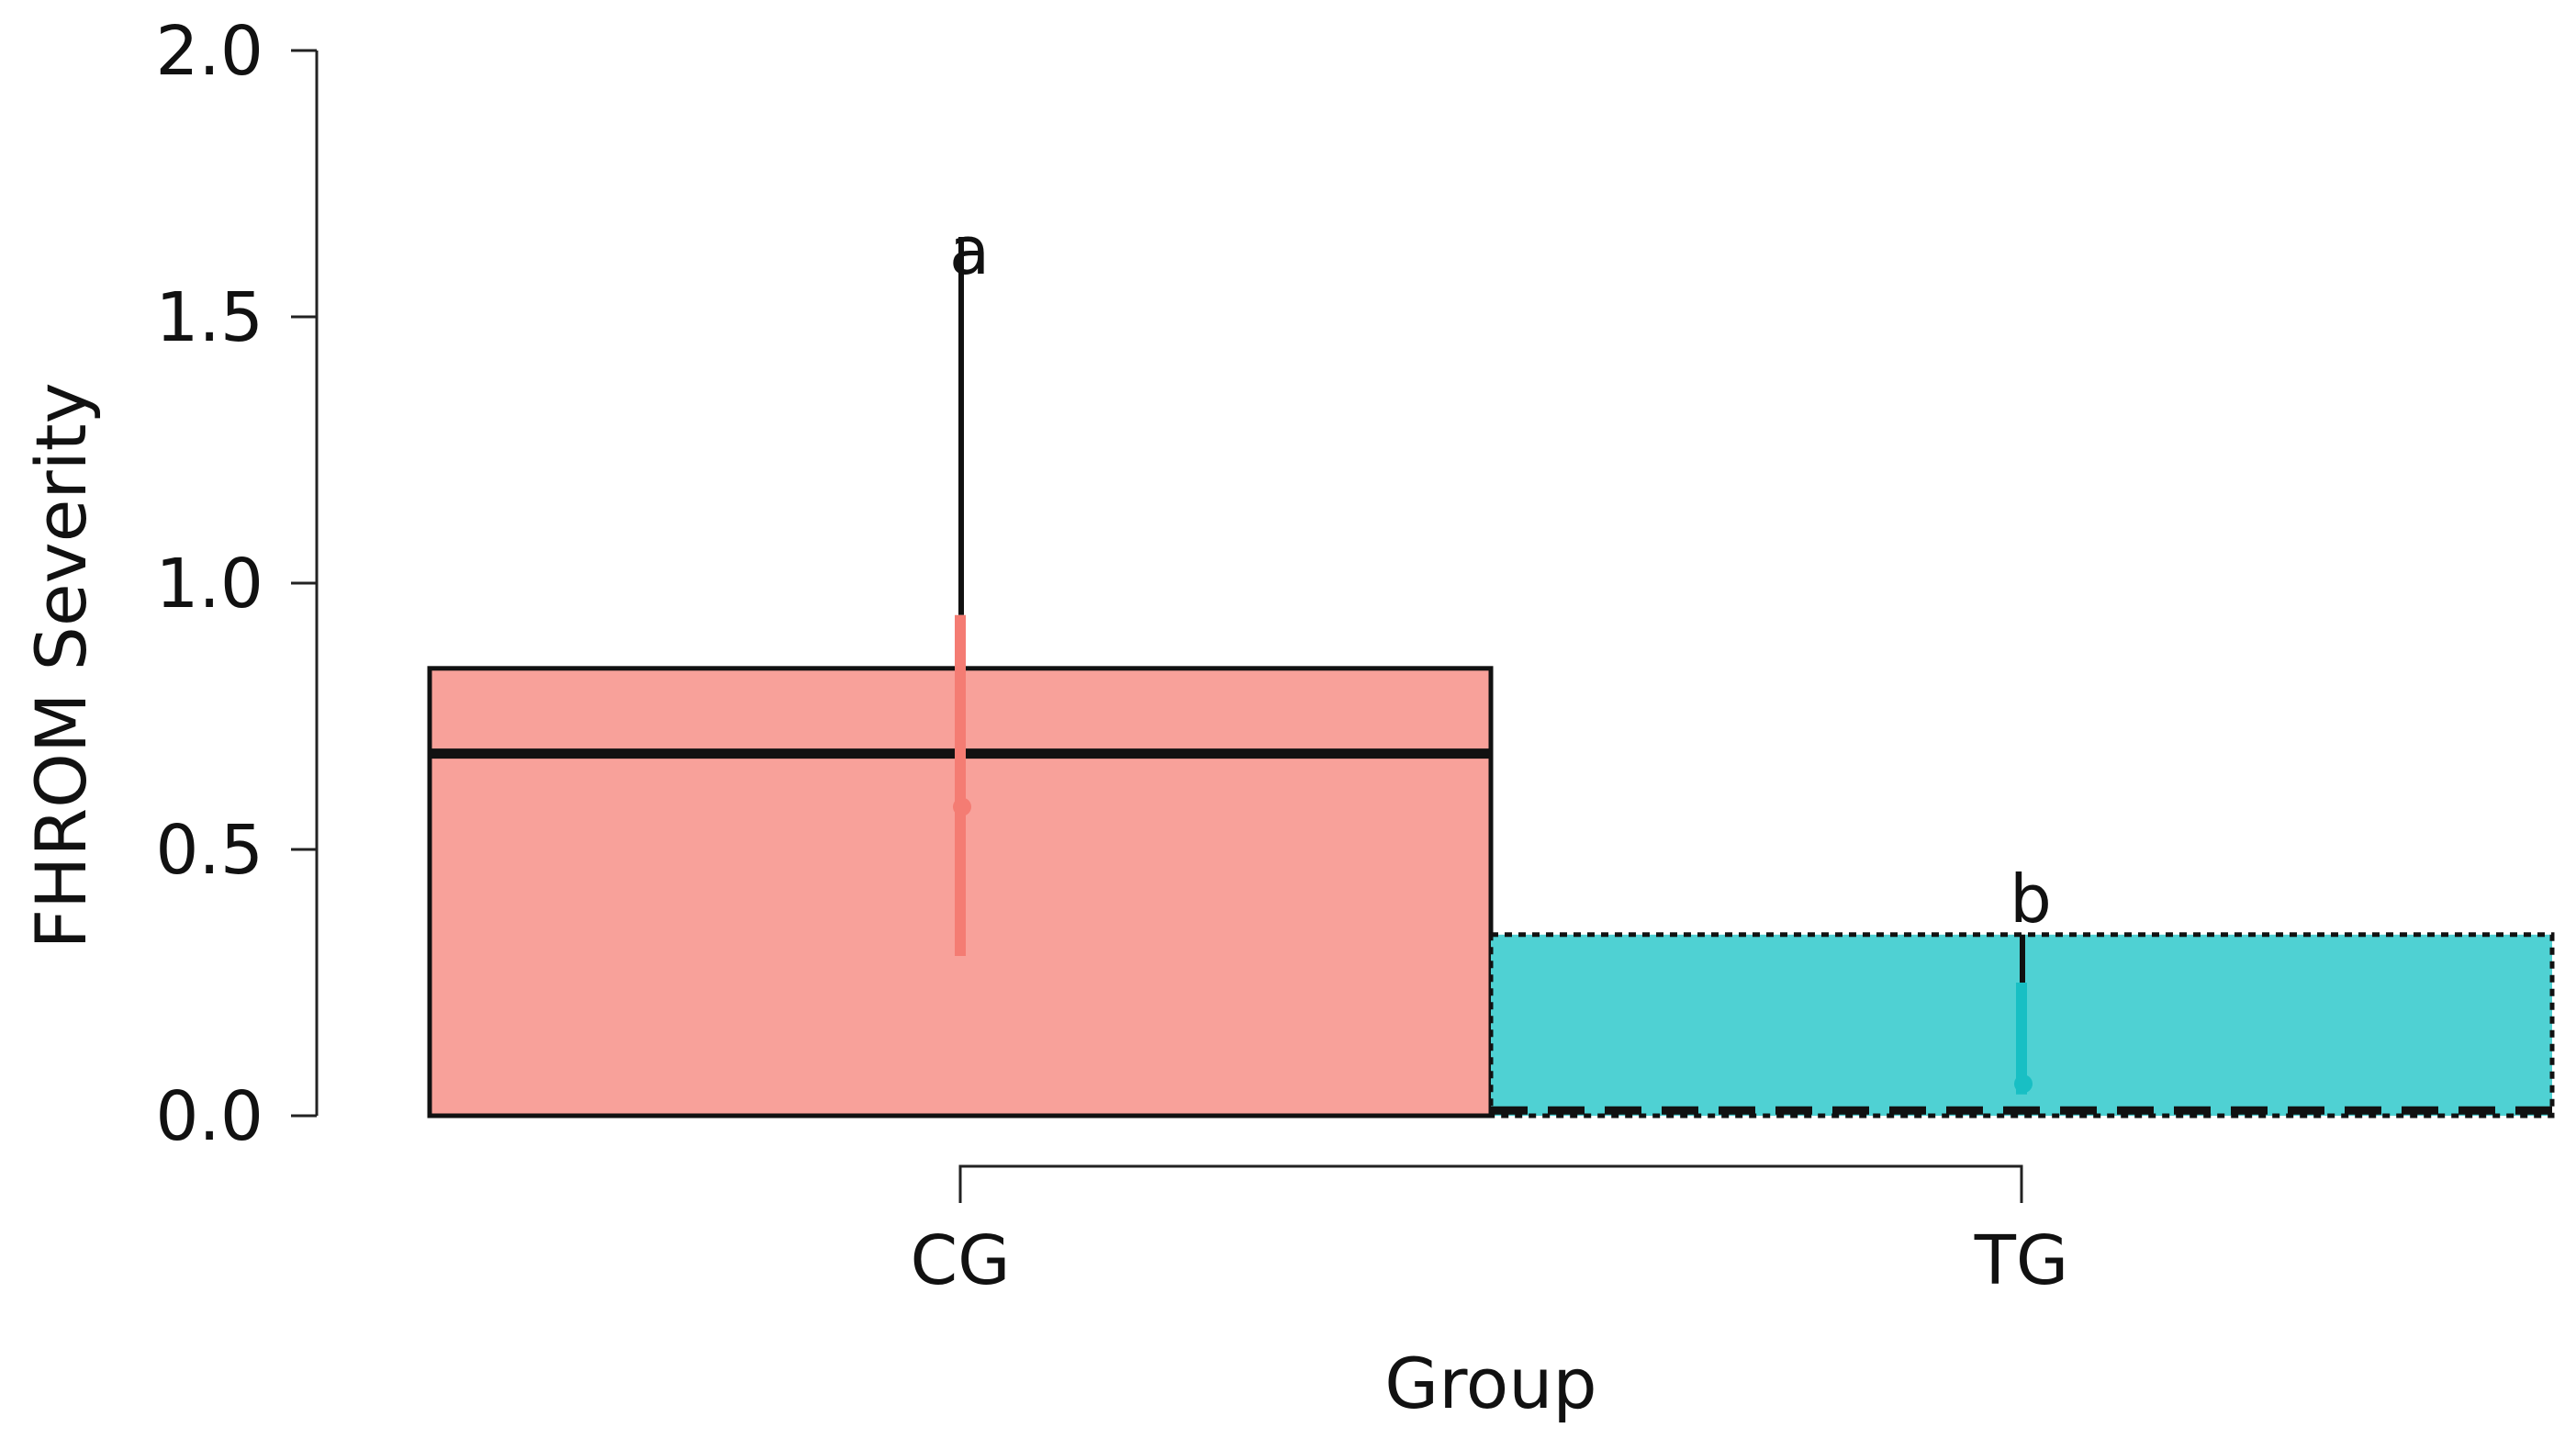 This screenshot has width=2576, height=1439. Describe the element at coordinates (2021, 990) in the screenshot. I see `bar-group: b` at that location.